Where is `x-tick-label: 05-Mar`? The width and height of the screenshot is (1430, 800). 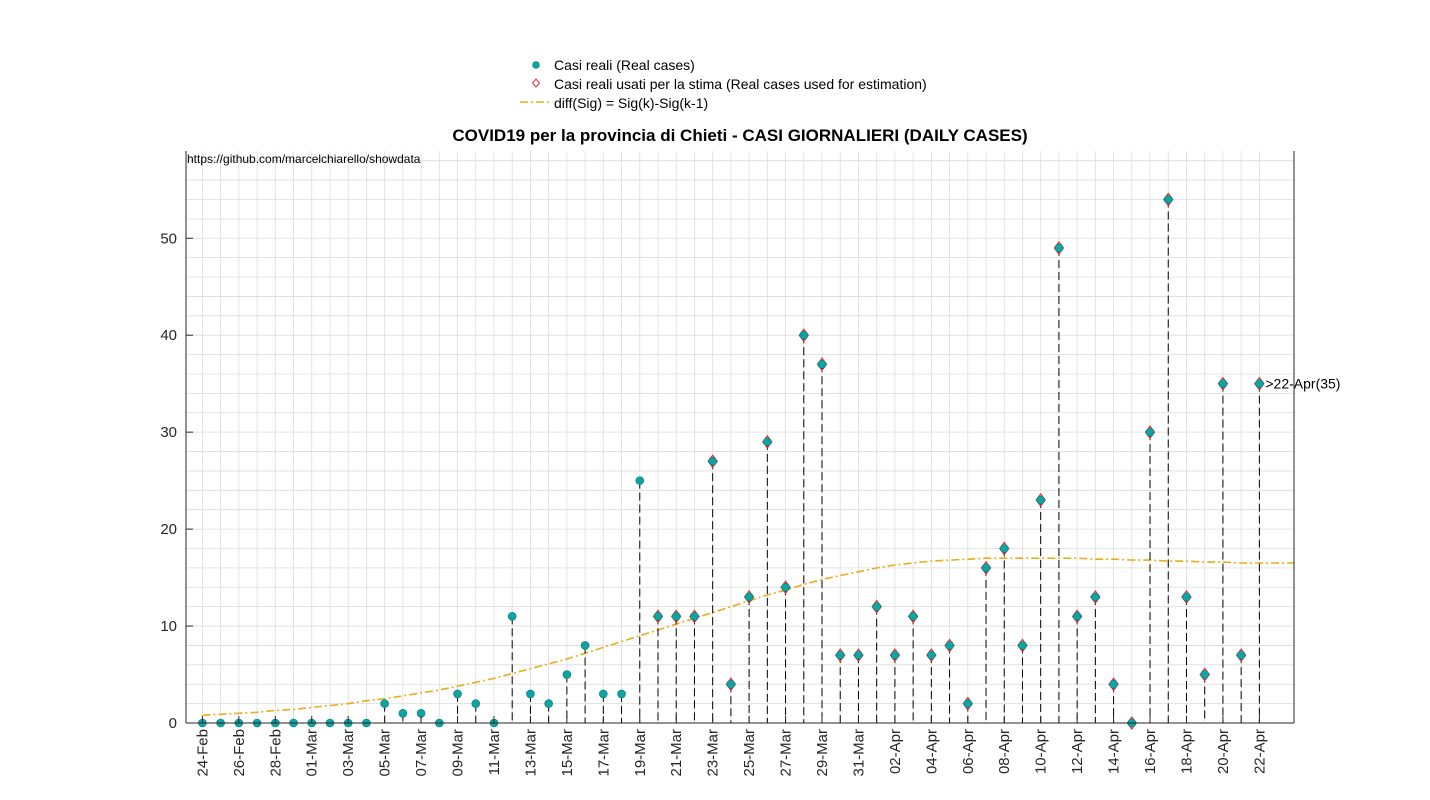
x-tick-label: 05-Mar is located at coordinates (385, 753).